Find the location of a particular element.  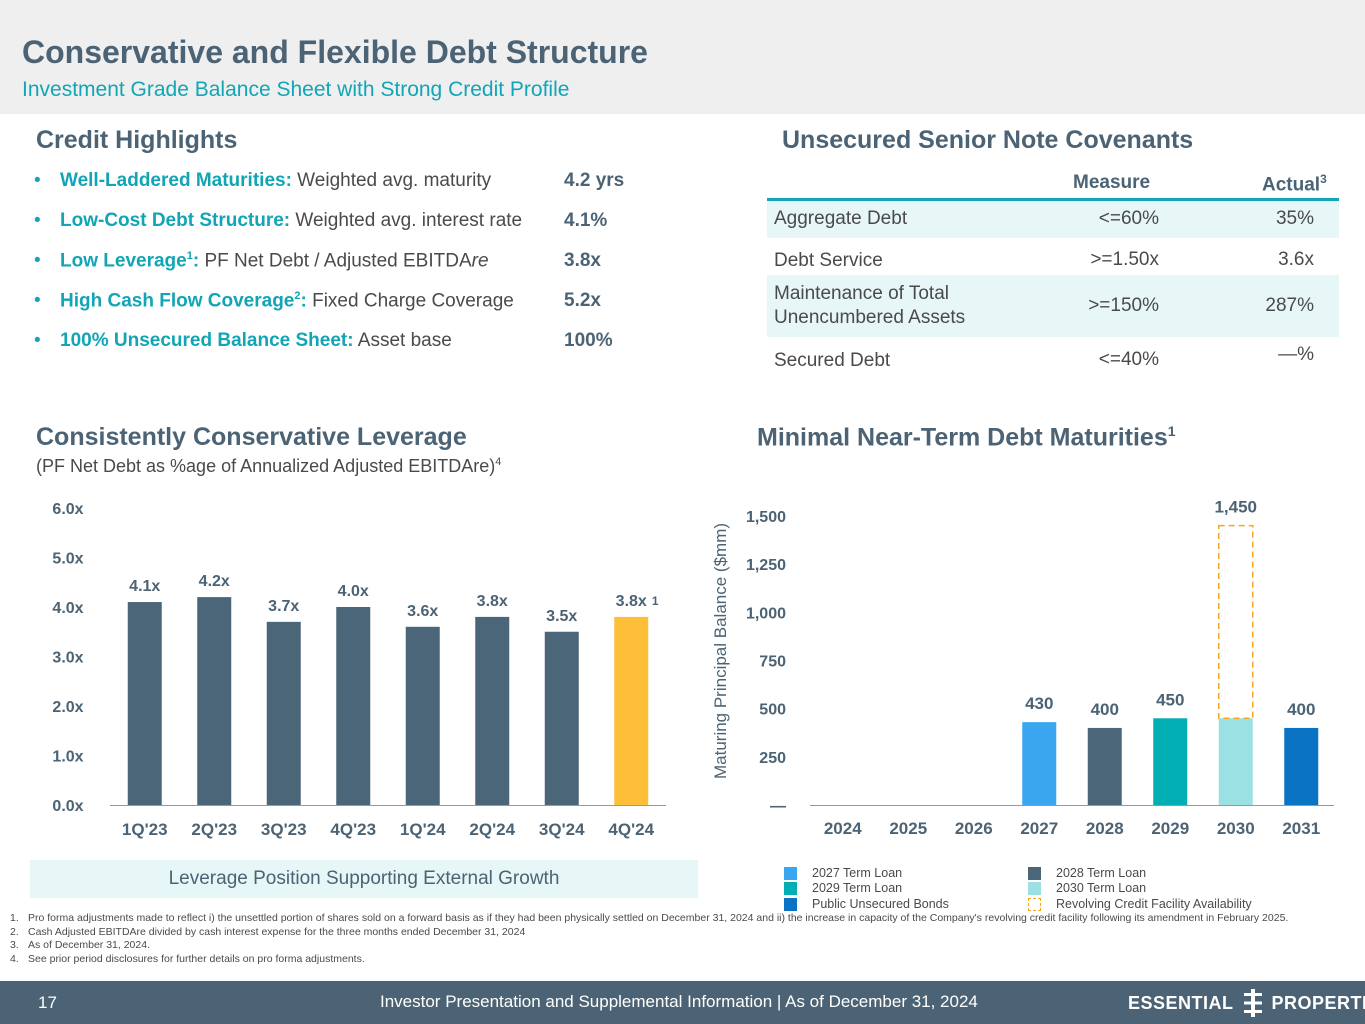

maturities-xtick-label: 2025 is located at coordinates (908, 828).